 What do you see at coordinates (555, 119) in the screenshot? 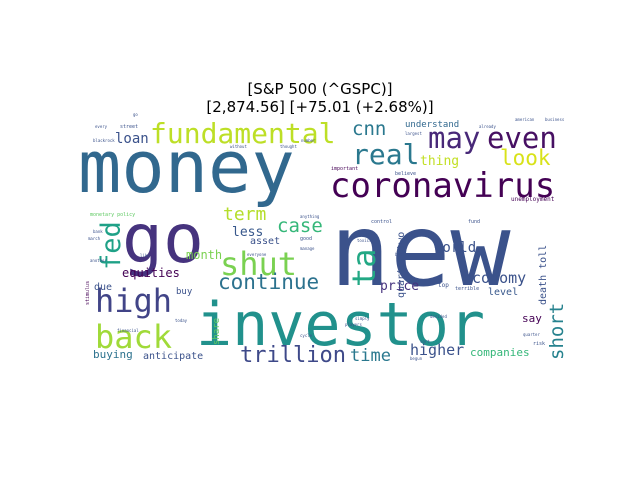
I see `word-business: business` at bounding box center [555, 119].